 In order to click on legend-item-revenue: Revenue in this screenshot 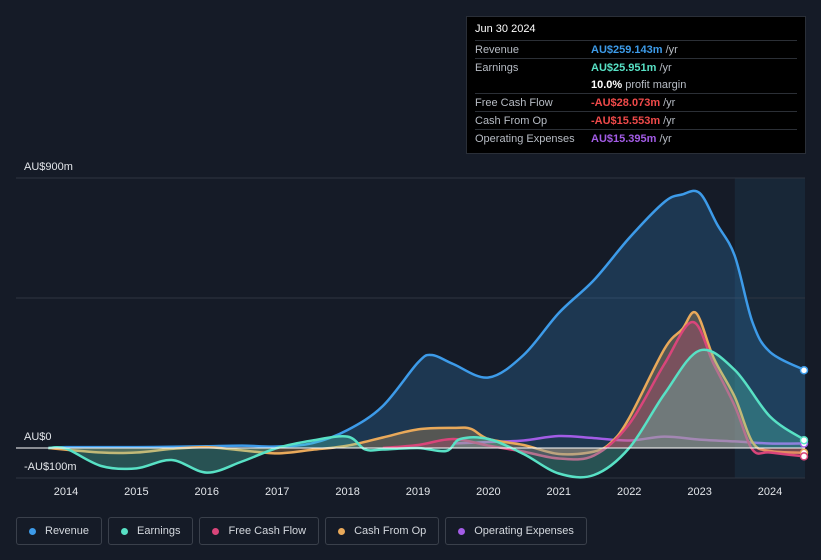, I will do `click(59, 531)`.